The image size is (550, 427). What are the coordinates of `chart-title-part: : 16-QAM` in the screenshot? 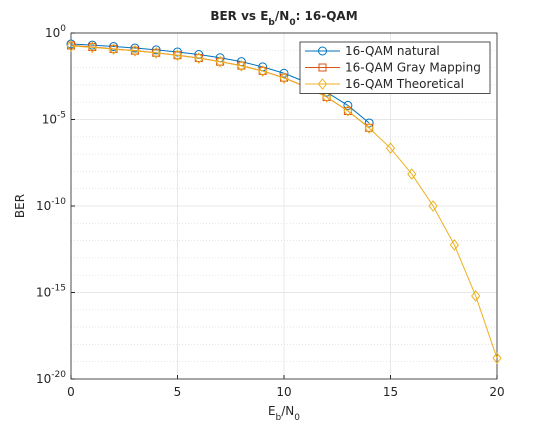 It's located at (327, 16).